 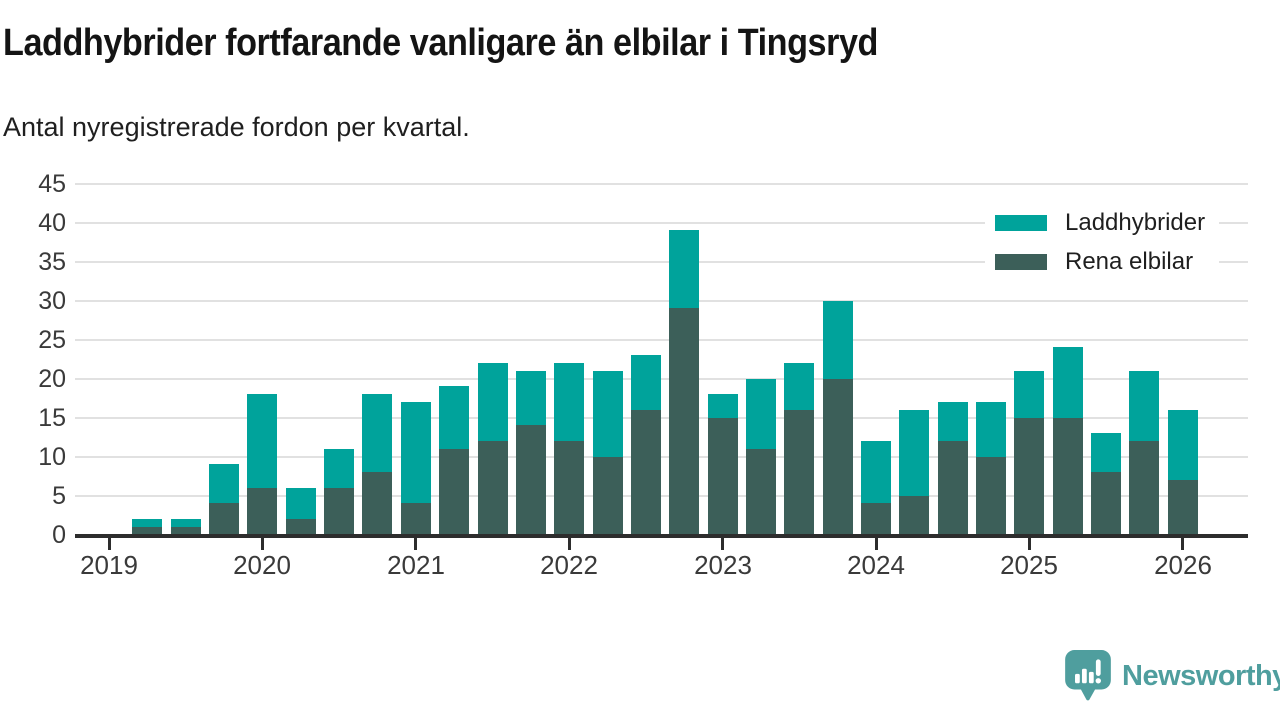 I want to click on bar-2023-Q2-laddhybrider, so click(x=761, y=414).